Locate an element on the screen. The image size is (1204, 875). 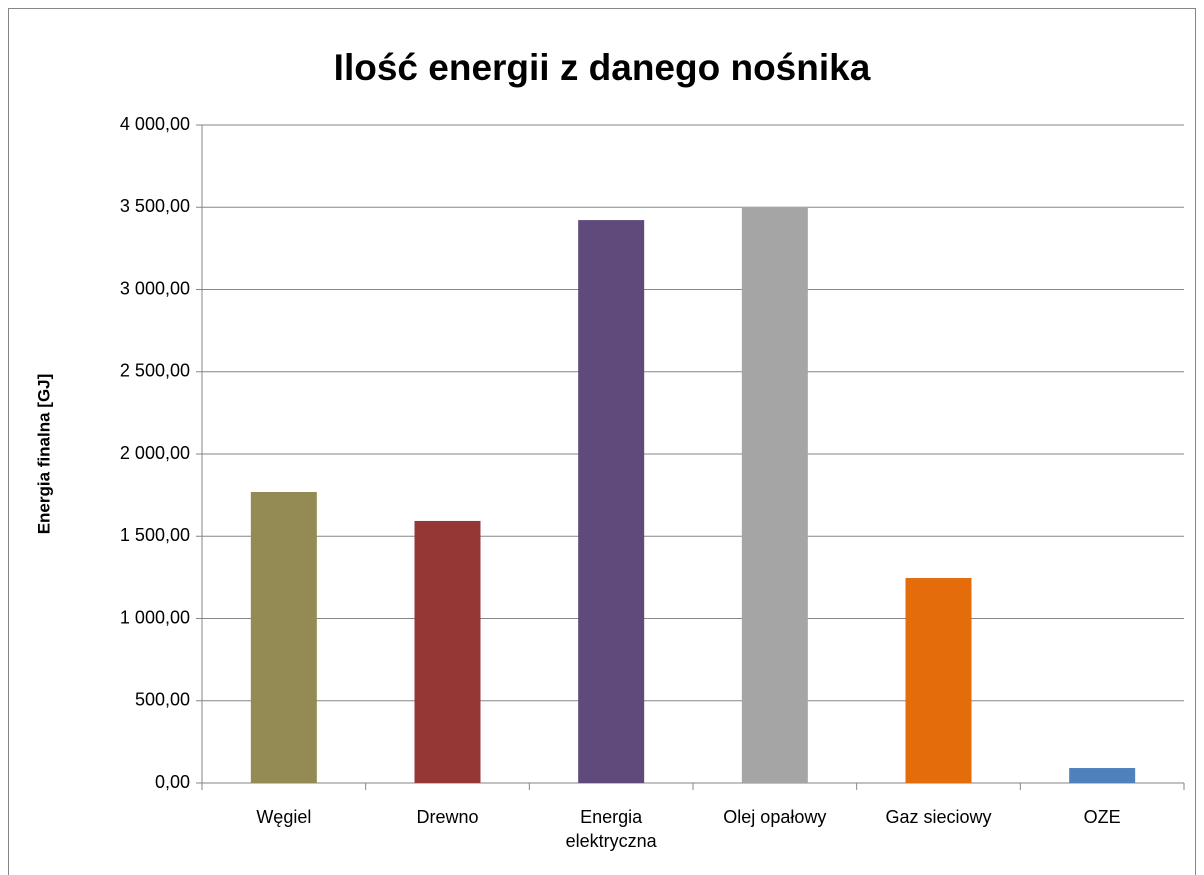
y-tick-label: 3 000,00 is located at coordinates (155, 288).